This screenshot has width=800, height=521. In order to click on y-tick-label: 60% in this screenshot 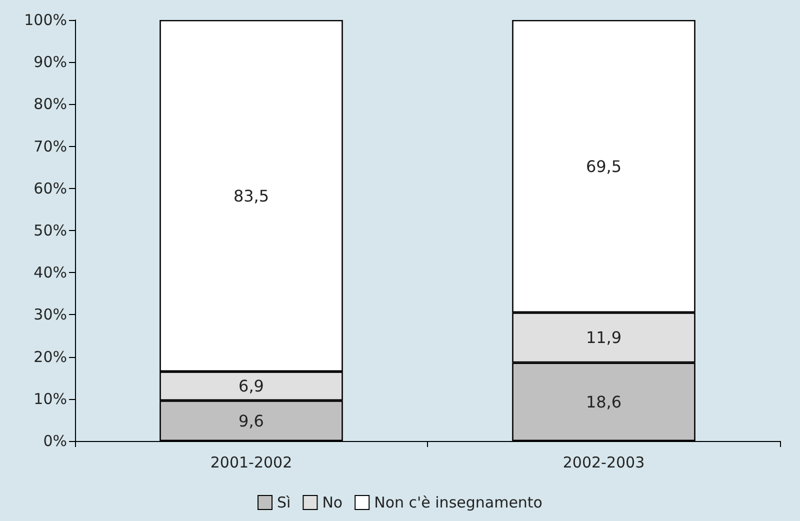, I will do `click(50, 188)`.